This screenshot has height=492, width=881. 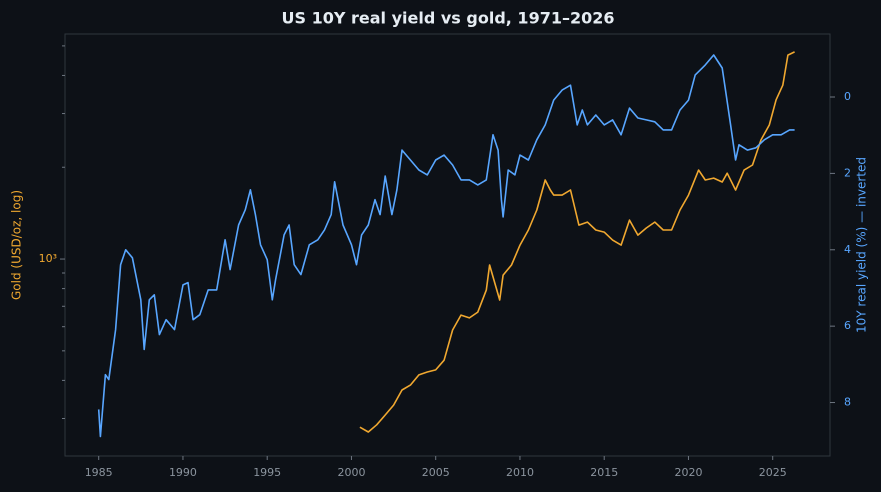 What do you see at coordinates (436, 472) in the screenshot?
I see `x-tick-label: 2005` at bounding box center [436, 472].